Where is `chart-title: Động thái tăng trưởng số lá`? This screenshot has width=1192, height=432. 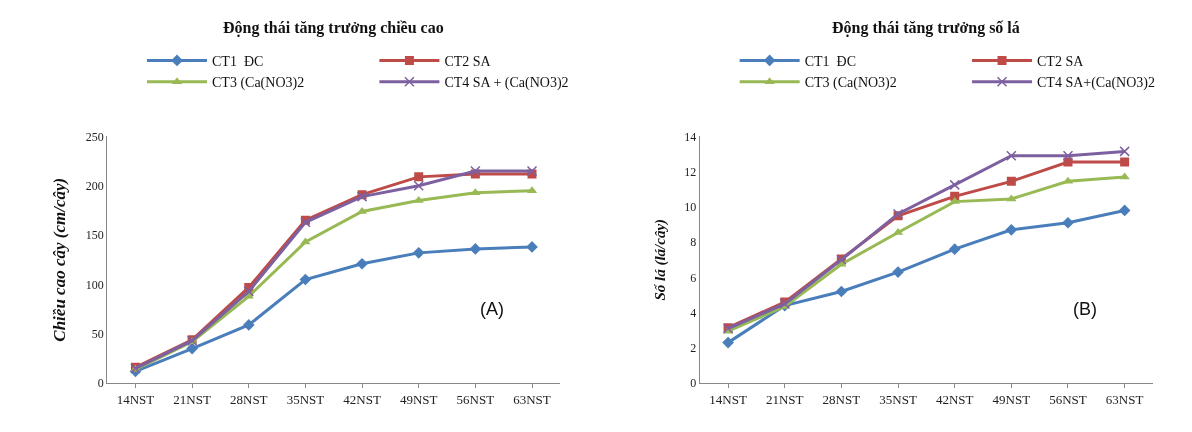 chart-title: Động thái tăng trưởng số lá is located at coordinates (926, 28).